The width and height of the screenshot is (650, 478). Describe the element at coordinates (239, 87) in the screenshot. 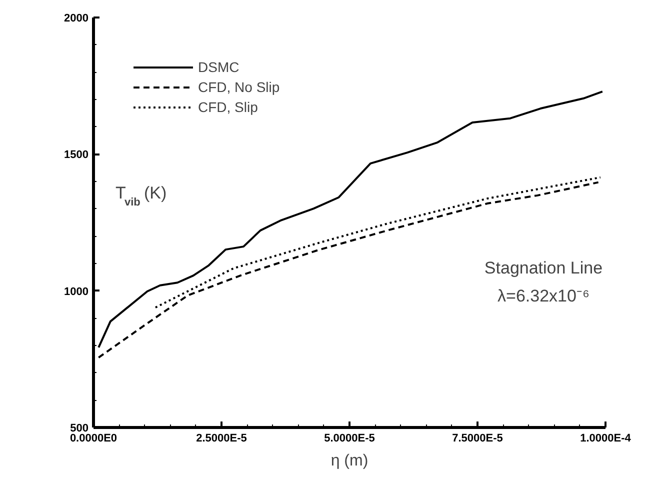

I see `legend-label: CFD, No Slip` at that location.